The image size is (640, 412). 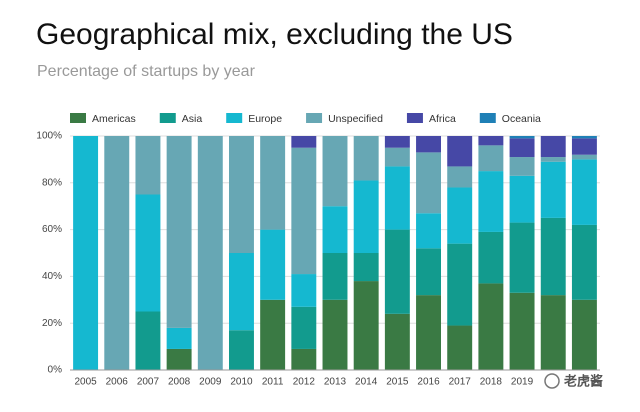 What do you see at coordinates (491, 382) in the screenshot?
I see `x-tick-label: 2018` at bounding box center [491, 382].